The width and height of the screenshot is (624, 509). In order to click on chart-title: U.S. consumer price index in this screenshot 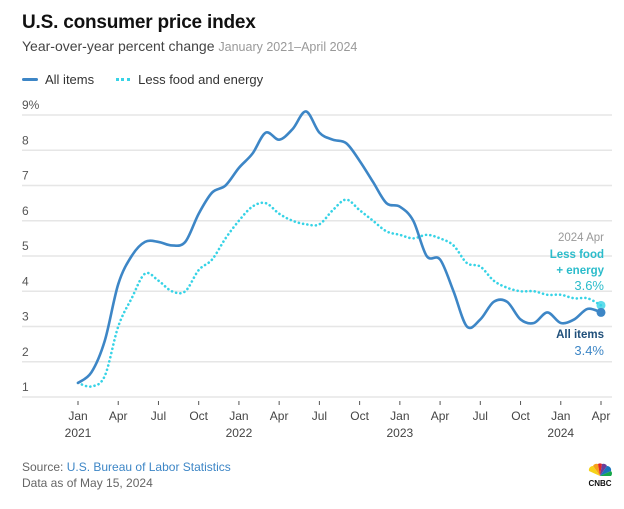, I will do `click(139, 22)`.